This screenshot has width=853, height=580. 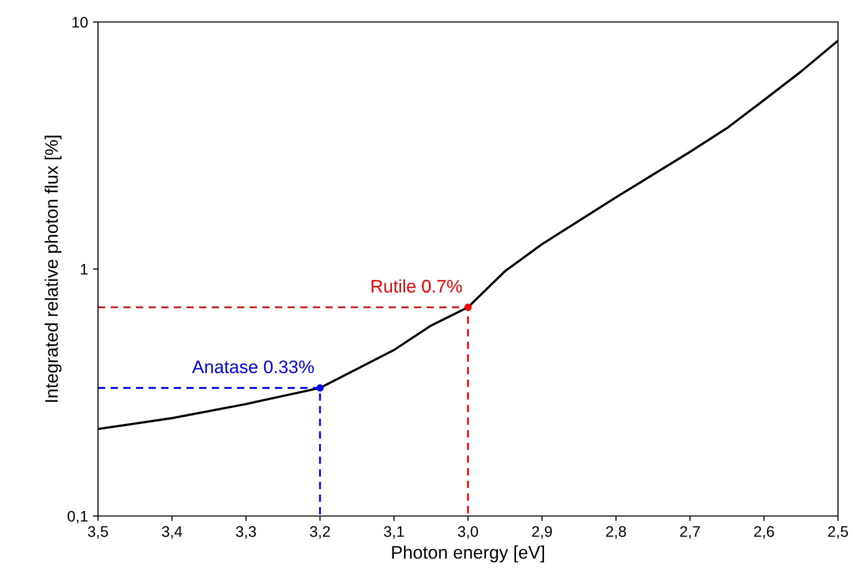 I want to click on x-tick-label: 2,7, so click(x=690, y=532).